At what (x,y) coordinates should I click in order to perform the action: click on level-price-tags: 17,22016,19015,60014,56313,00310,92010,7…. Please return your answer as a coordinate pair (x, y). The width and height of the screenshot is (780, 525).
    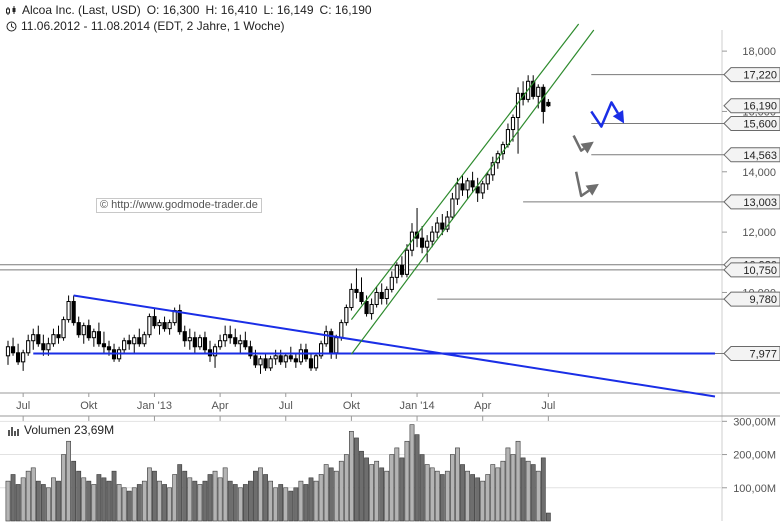
    Looking at the image, I should click on (751, 214).